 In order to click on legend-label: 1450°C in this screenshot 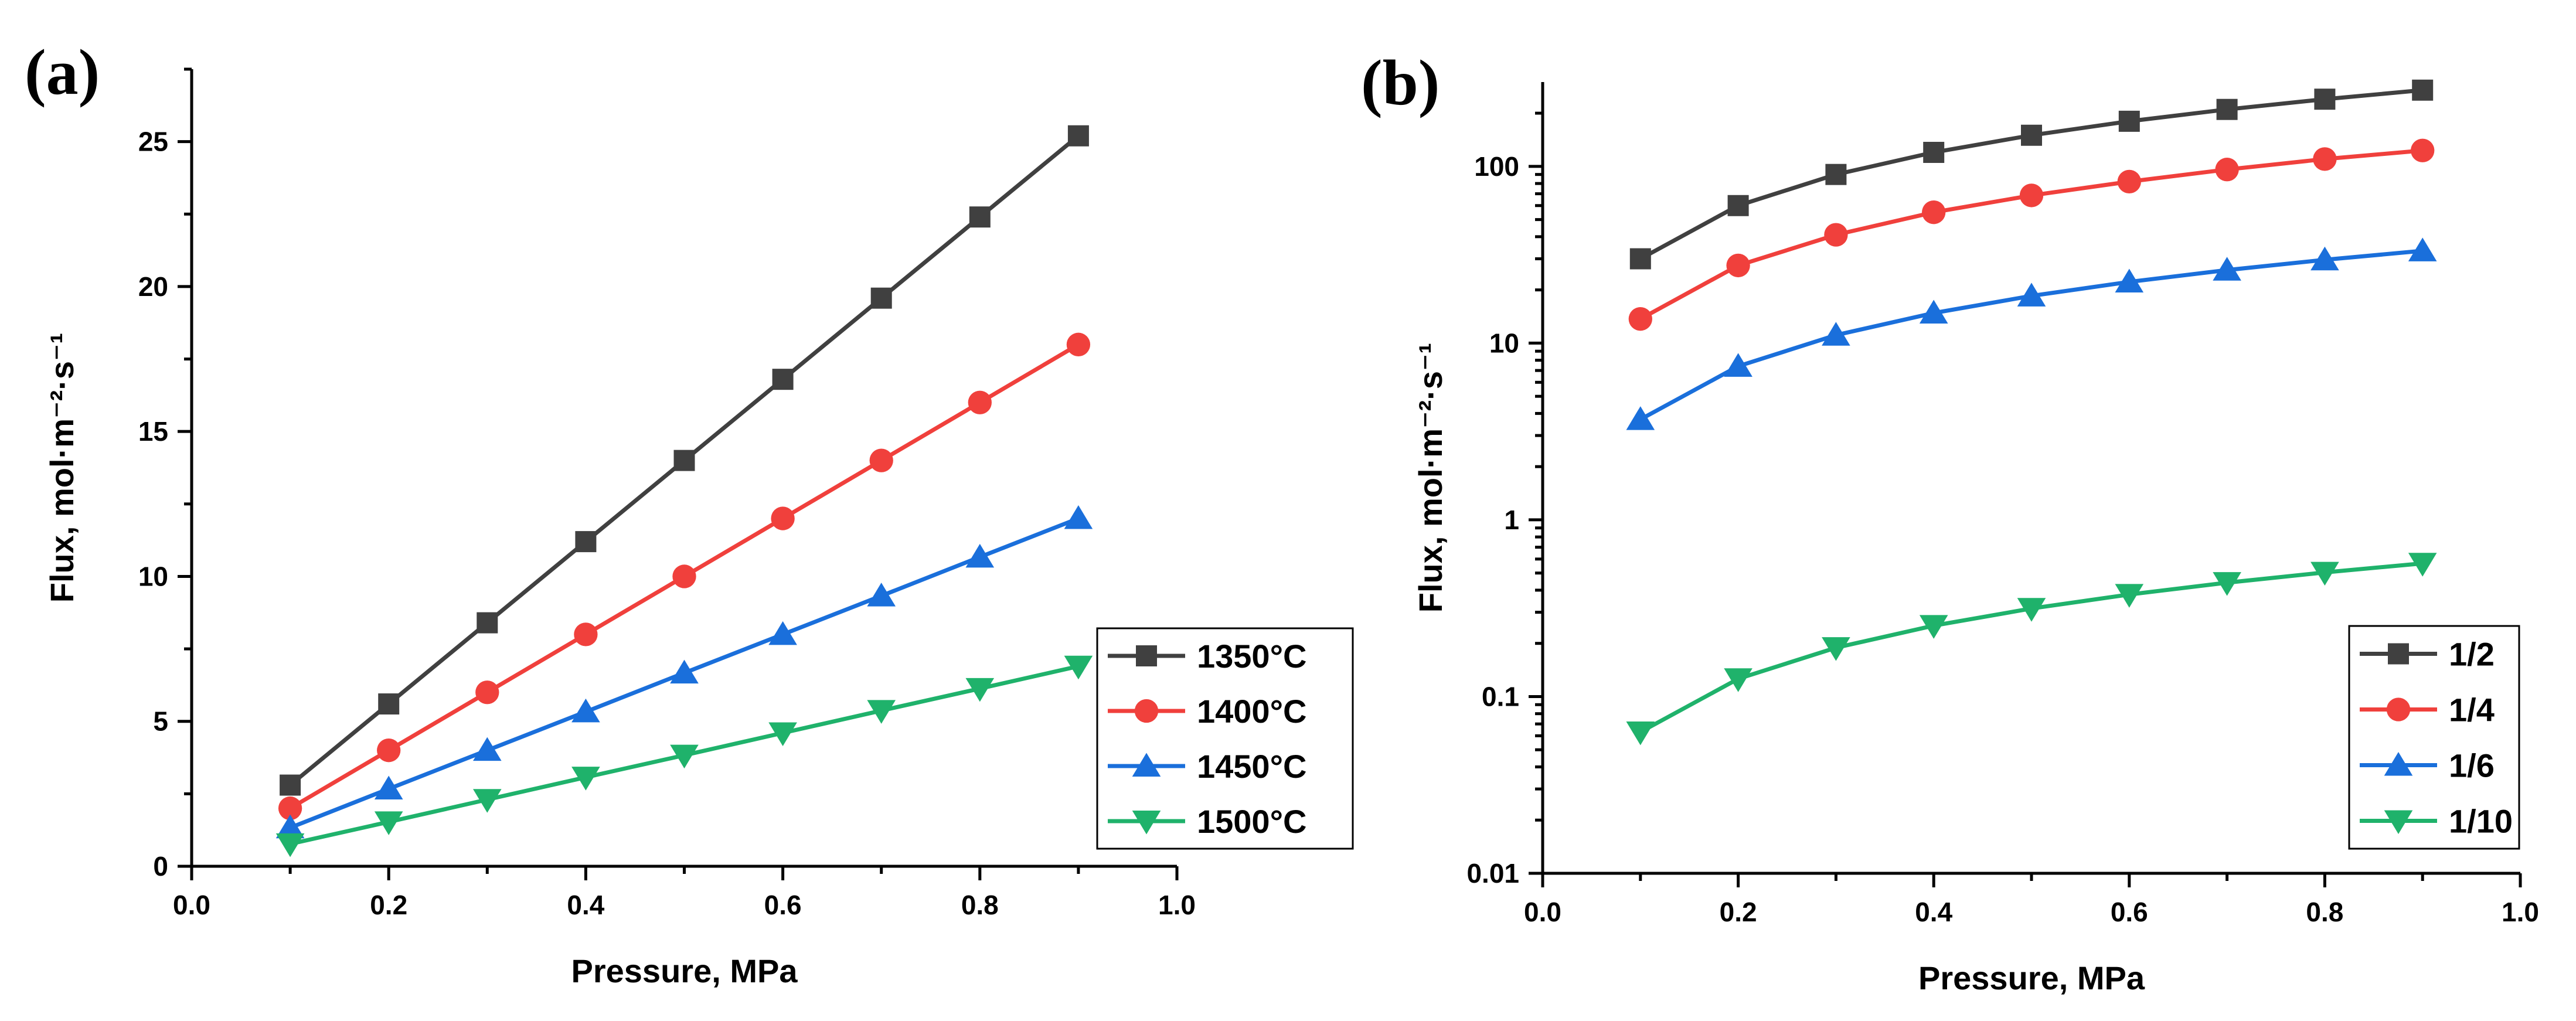, I will do `click(1251, 766)`.